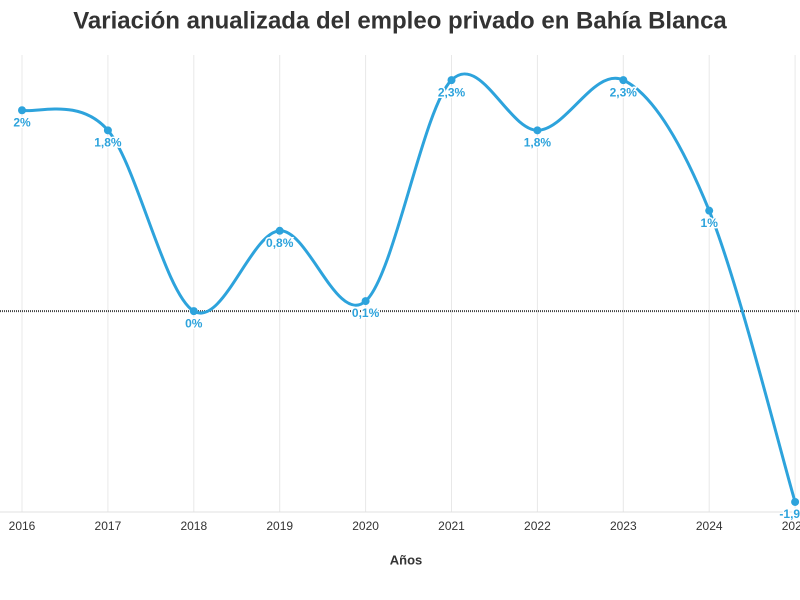 Image resolution: width=800 pixels, height=600 pixels. What do you see at coordinates (22, 526) in the screenshot?
I see `x-tick-label: 2016` at bounding box center [22, 526].